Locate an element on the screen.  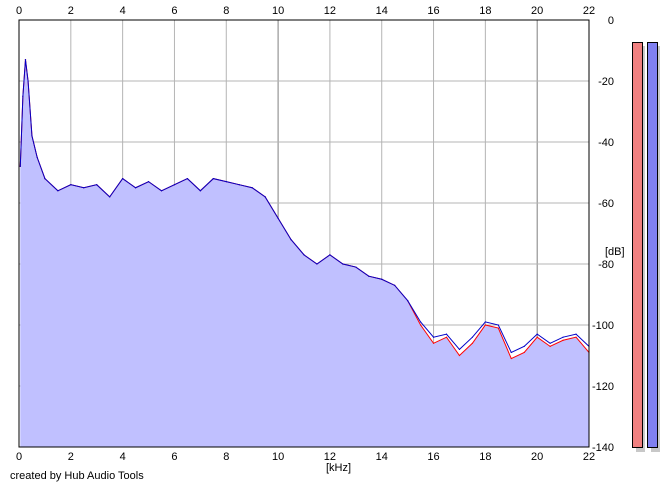
right-level-meter is located at coordinates (652, 245).